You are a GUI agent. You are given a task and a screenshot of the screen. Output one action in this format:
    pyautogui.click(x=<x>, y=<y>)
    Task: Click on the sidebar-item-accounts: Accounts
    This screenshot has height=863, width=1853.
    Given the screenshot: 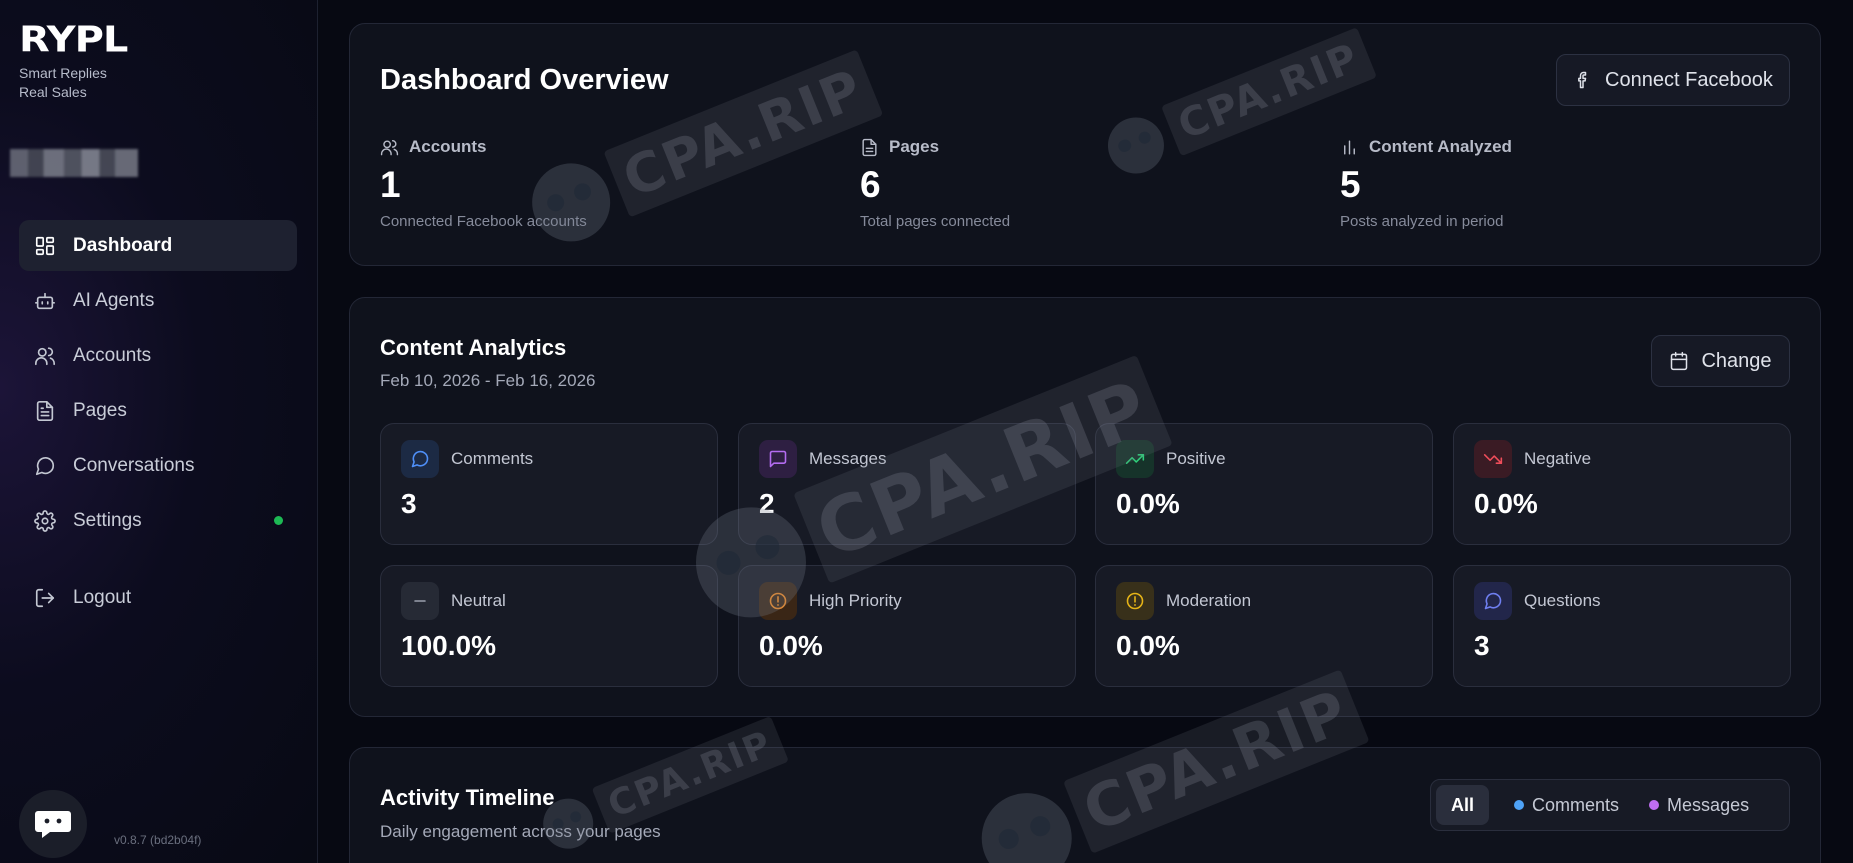 What is the action you would take?
    pyautogui.click(x=158, y=355)
    